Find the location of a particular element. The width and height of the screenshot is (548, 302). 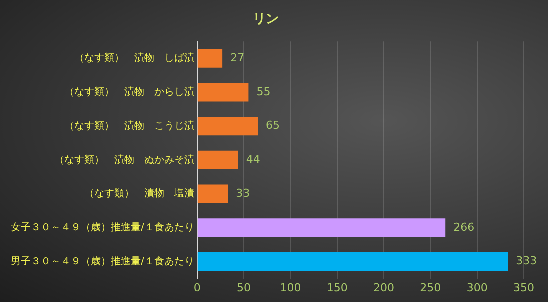

x-tick-label: 200 is located at coordinates (384, 287).